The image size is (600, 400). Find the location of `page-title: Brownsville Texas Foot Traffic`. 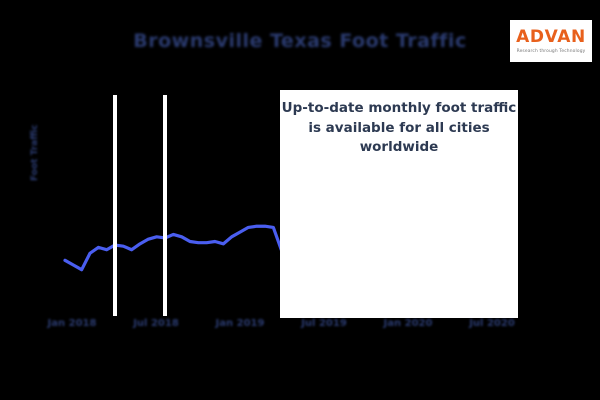

page-title: Brownsville Texas Foot Traffic is located at coordinates (300, 41).